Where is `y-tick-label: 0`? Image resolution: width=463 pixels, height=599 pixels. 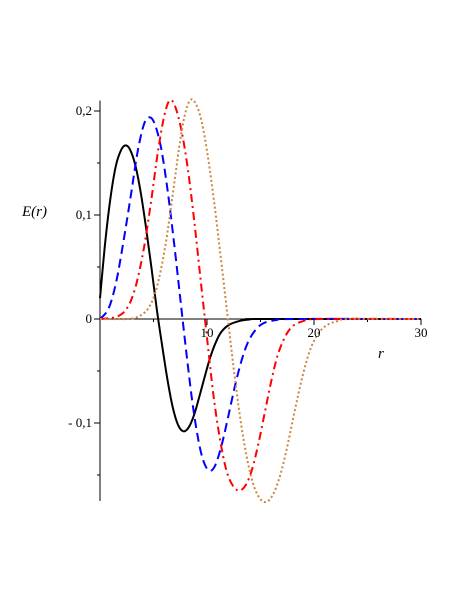 y-tick-label: 0 is located at coordinates (89, 318).